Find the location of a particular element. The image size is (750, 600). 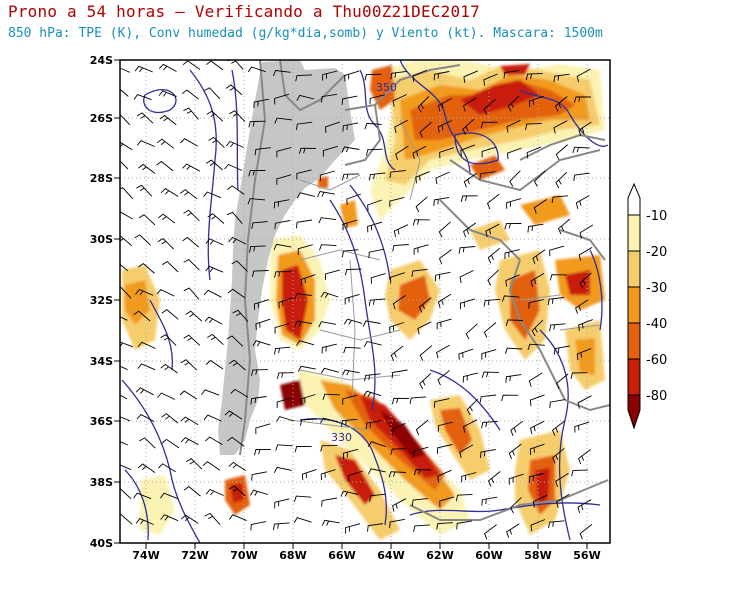

lon-label: 72W is located at coordinates (194, 555).